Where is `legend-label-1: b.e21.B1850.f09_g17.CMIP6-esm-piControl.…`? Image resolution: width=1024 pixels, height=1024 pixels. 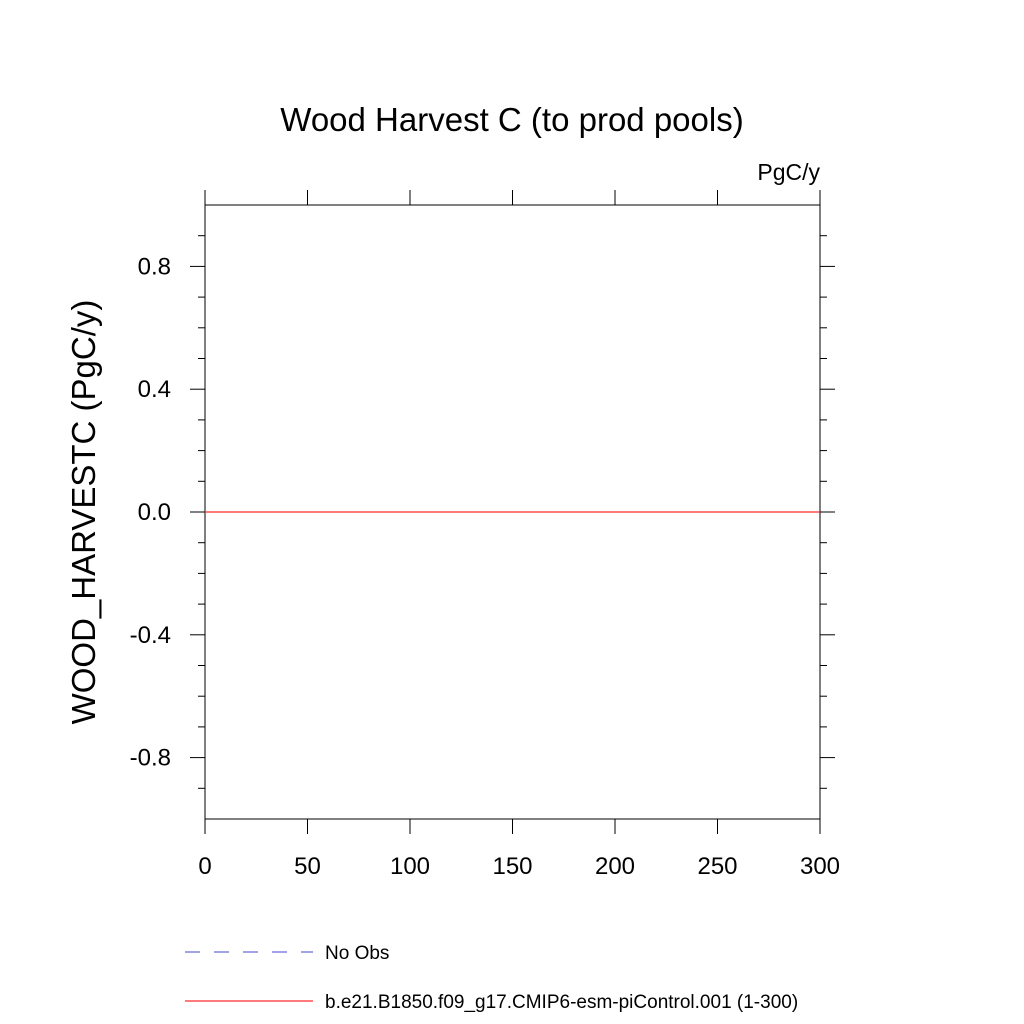 legend-label-1: b.e21.B1850.f09_g17.CMIP6-esm-piControl.… is located at coordinates (561, 1002).